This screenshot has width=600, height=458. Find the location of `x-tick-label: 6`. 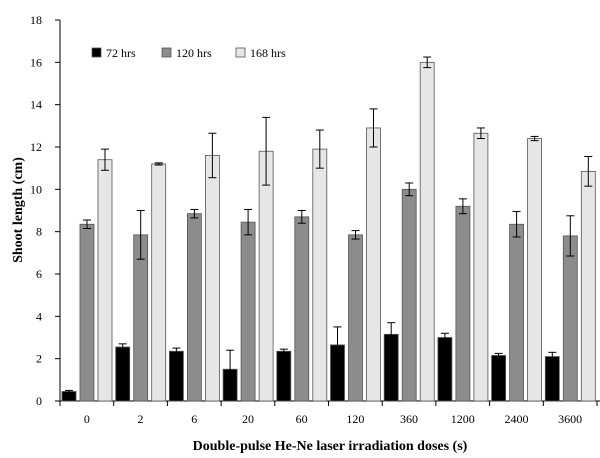

x-tick-label: 6 is located at coordinates (194, 419).